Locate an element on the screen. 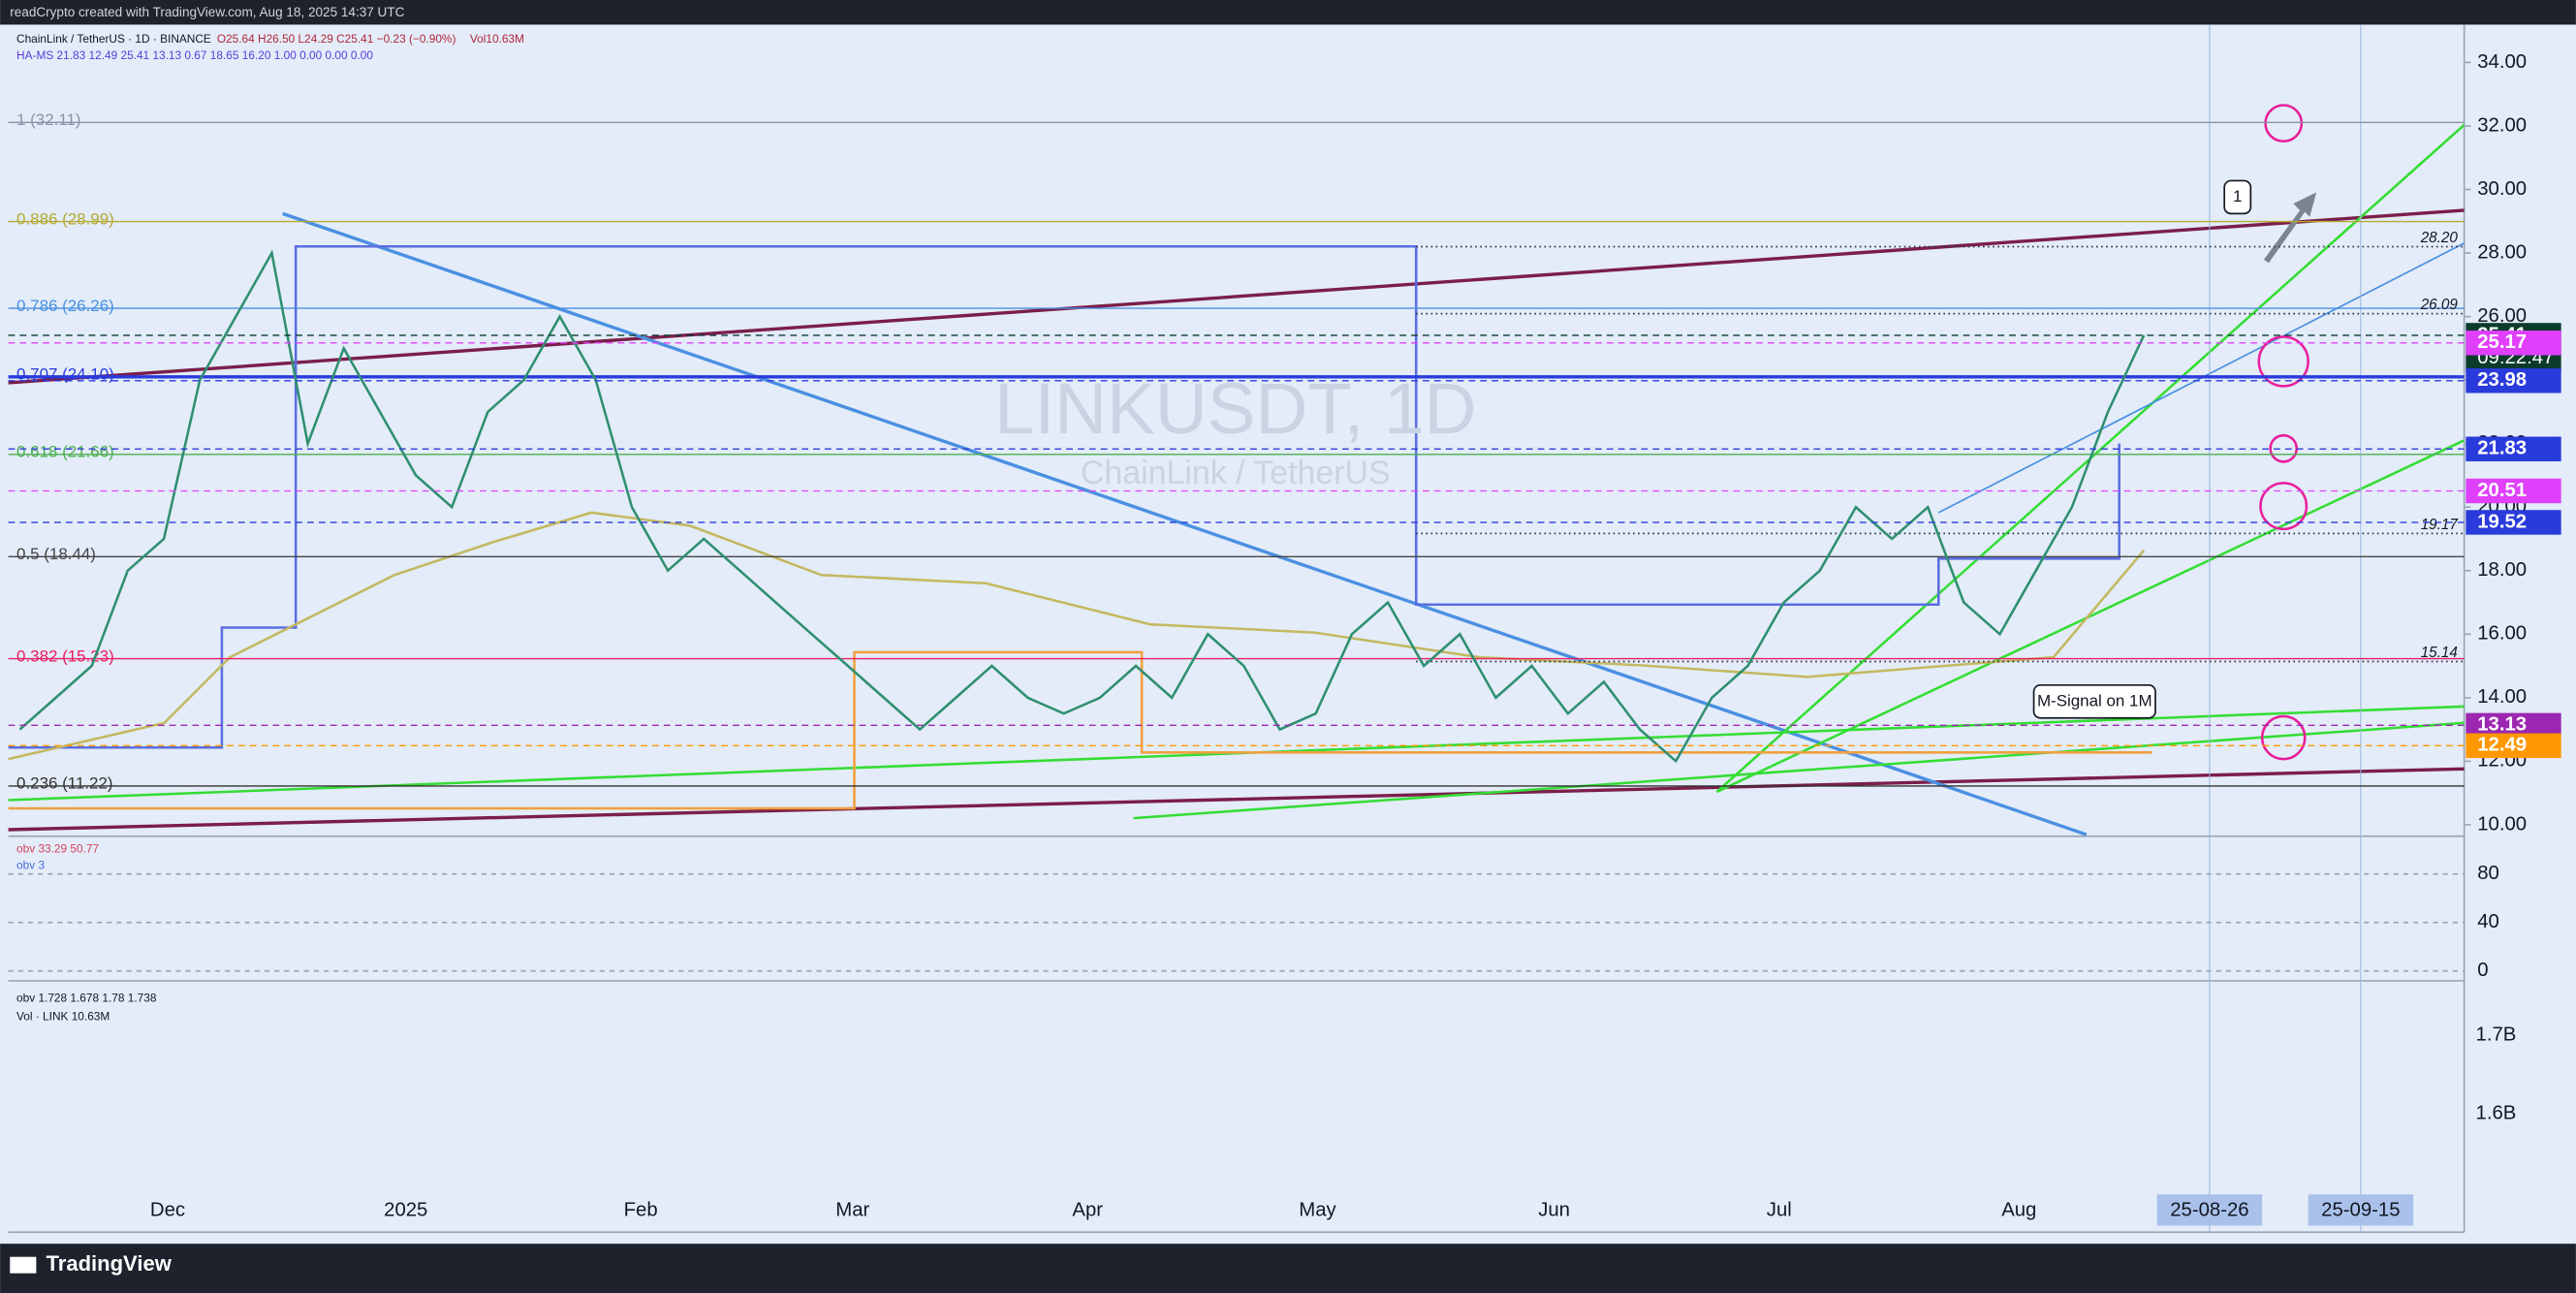 Image resolution: width=2576 pixels, height=1293 pixels. annotation-marker: 1 is located at coordinates (2237, 196).